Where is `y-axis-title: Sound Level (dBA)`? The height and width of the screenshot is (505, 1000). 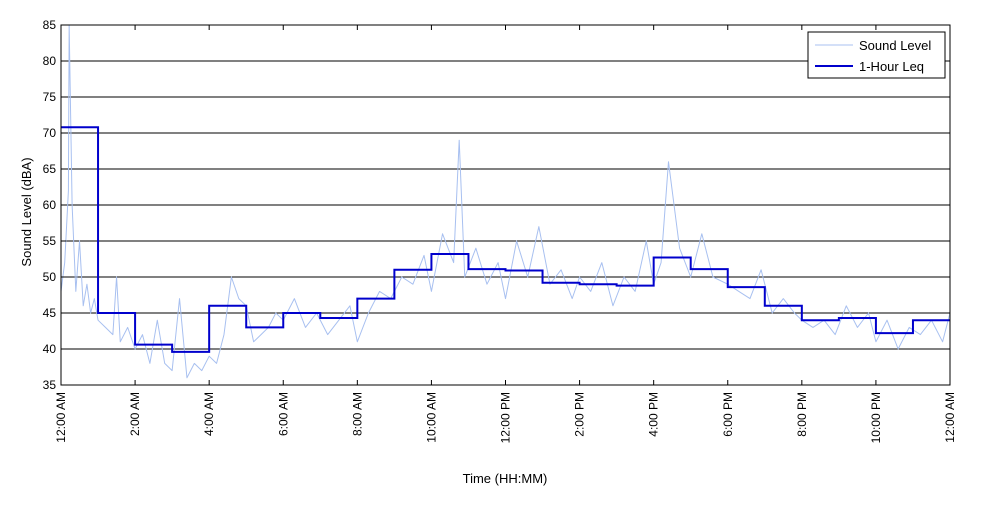
y-axis-title: Sound Level (dBA) is located at coordinates (26, 211).